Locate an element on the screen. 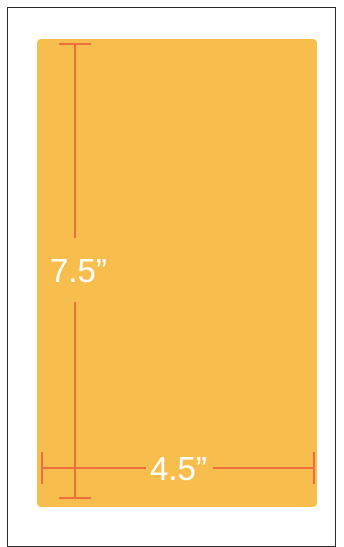  width-label: 4.5” is located at coordinates (178, 468).